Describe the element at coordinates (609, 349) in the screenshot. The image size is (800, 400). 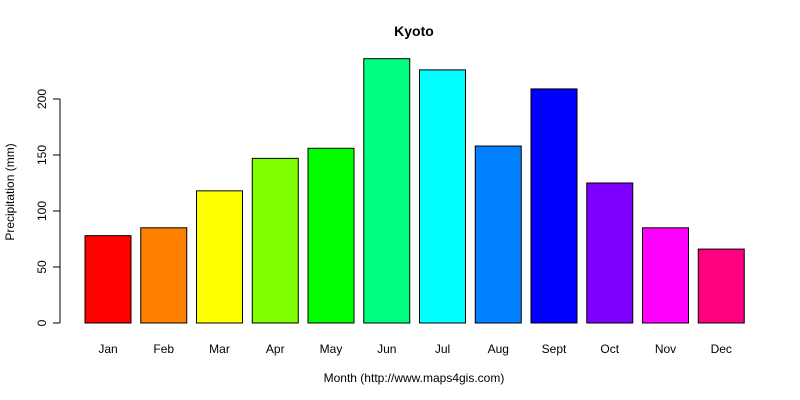
I see `x-tick-label: Oct` at that location.